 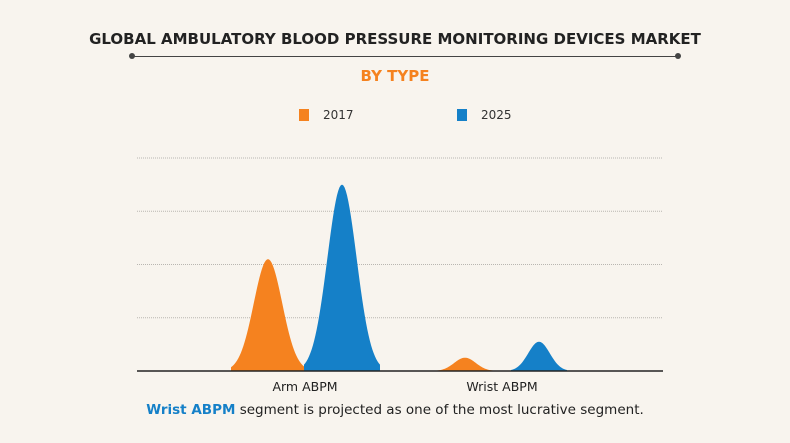 I want to click on divider-right-dot, so click(x=678, y=56).